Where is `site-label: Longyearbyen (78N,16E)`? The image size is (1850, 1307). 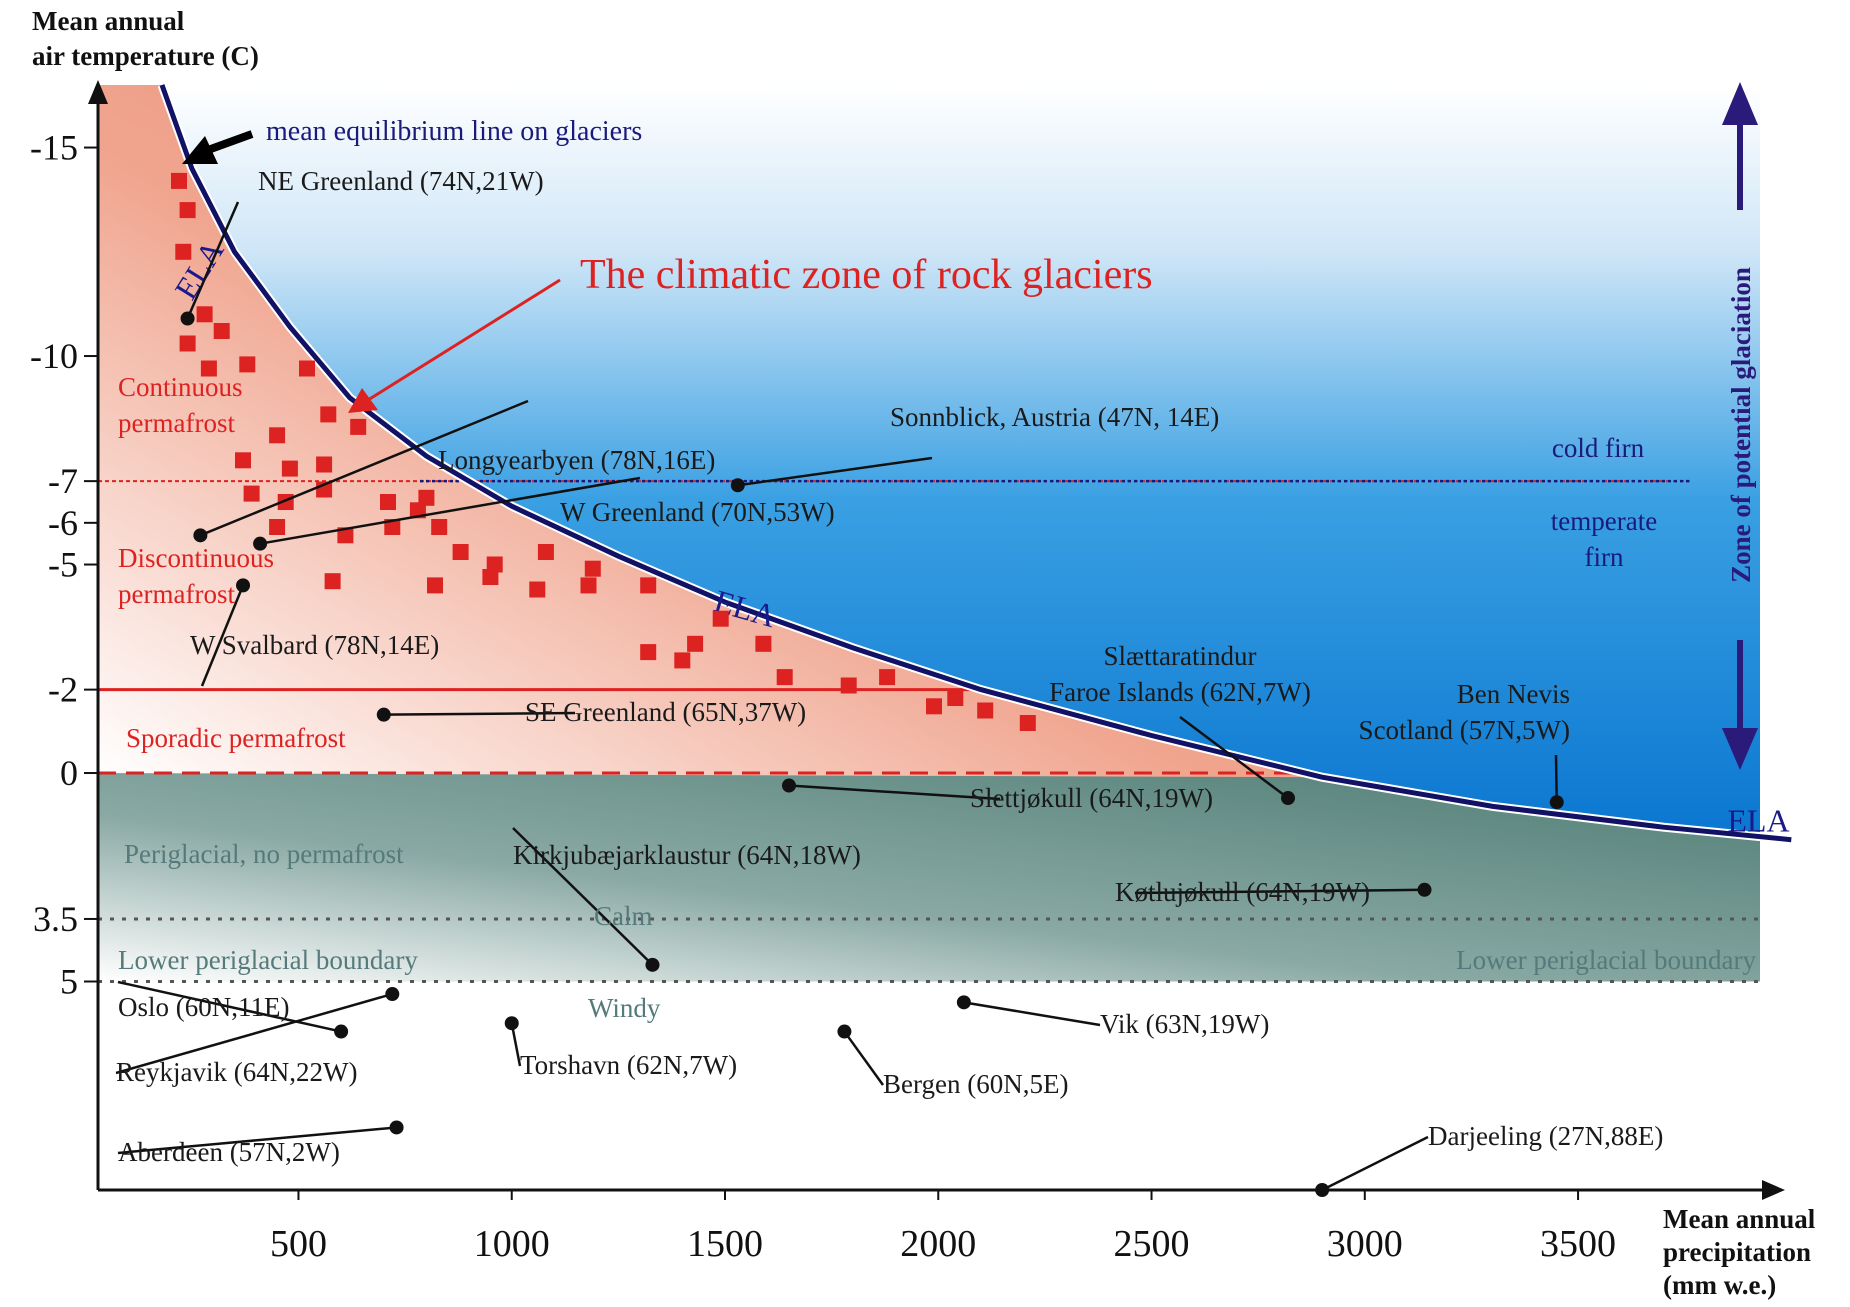 site-label: Longyearbyen (78N,16E) is located at coordinates (576, 460).